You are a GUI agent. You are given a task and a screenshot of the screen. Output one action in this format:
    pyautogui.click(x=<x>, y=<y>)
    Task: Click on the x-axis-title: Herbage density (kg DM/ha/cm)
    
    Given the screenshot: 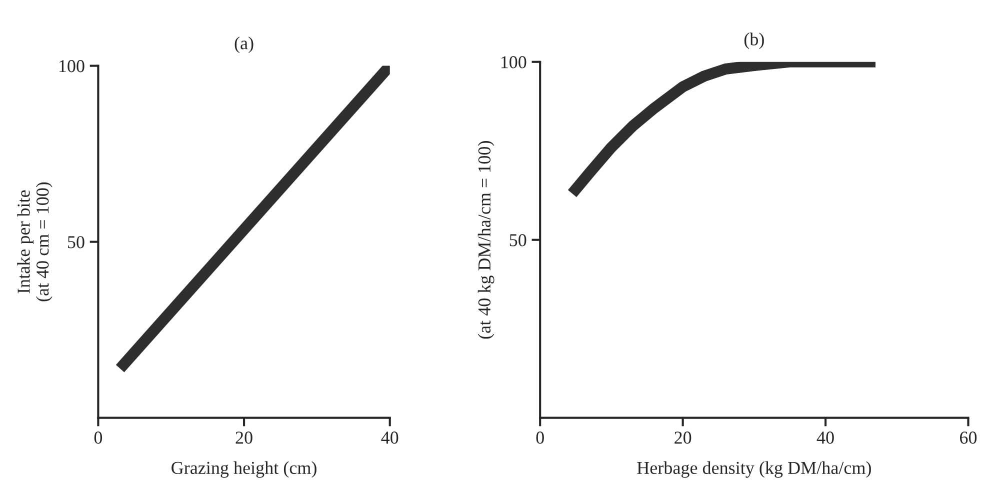 What is the action you would take?
    pyautogui.click(x=754, y=469)
    